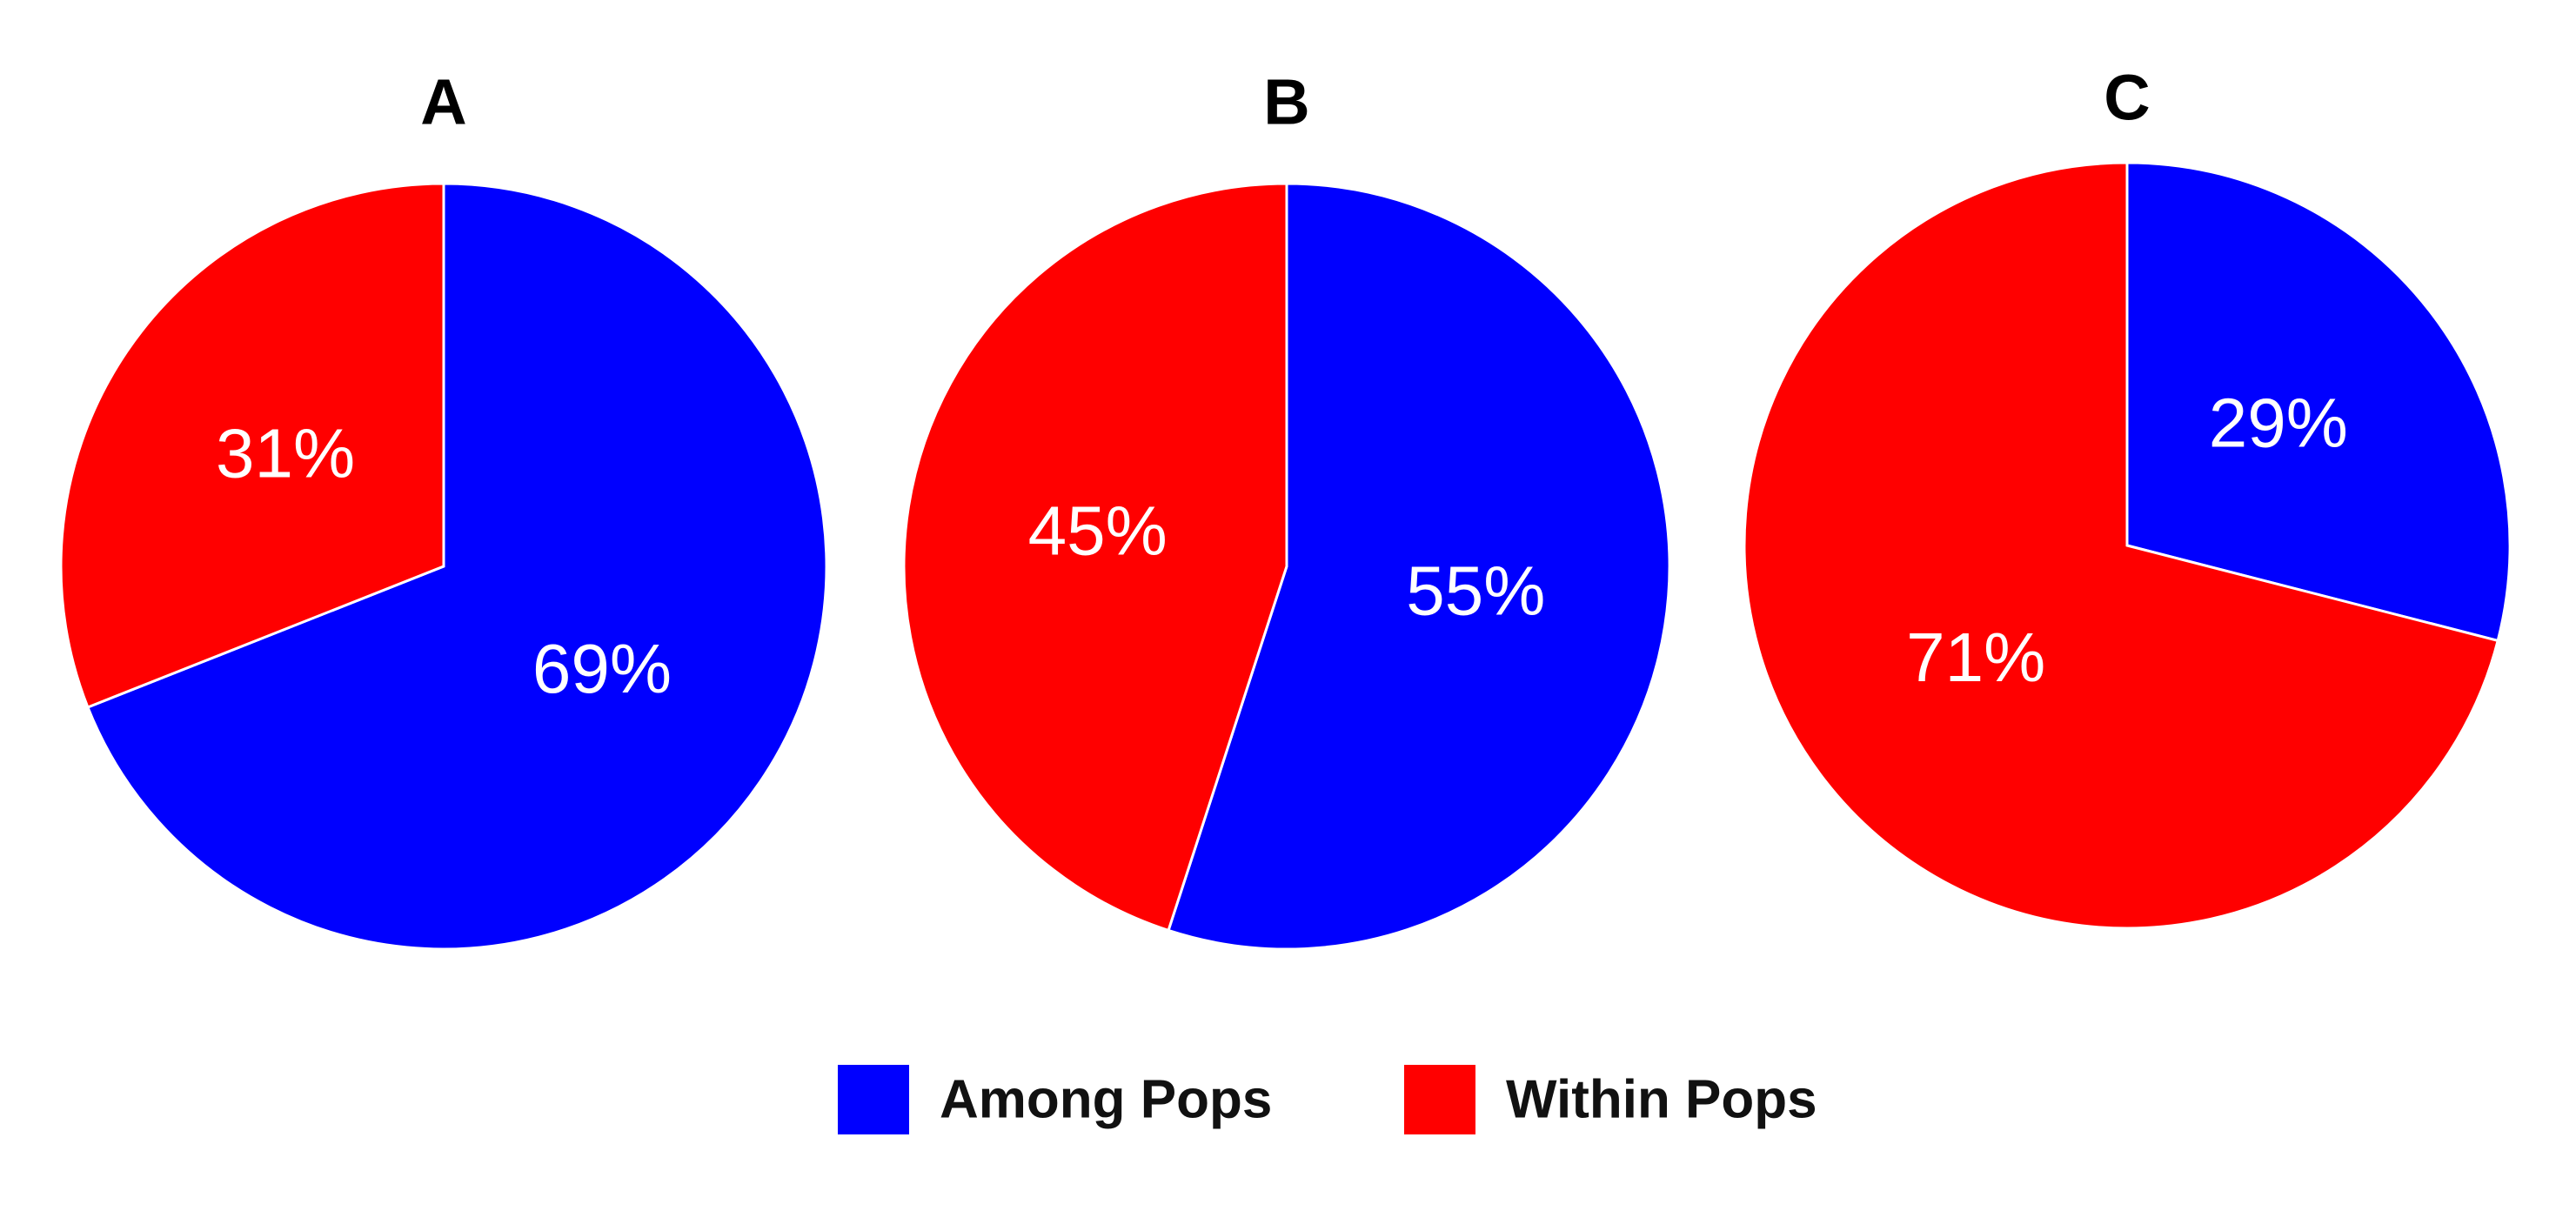 Image resolution: width=2576 pixels, height=1211 pixels. I want to click on value-label: 69%, so click(602, 668).